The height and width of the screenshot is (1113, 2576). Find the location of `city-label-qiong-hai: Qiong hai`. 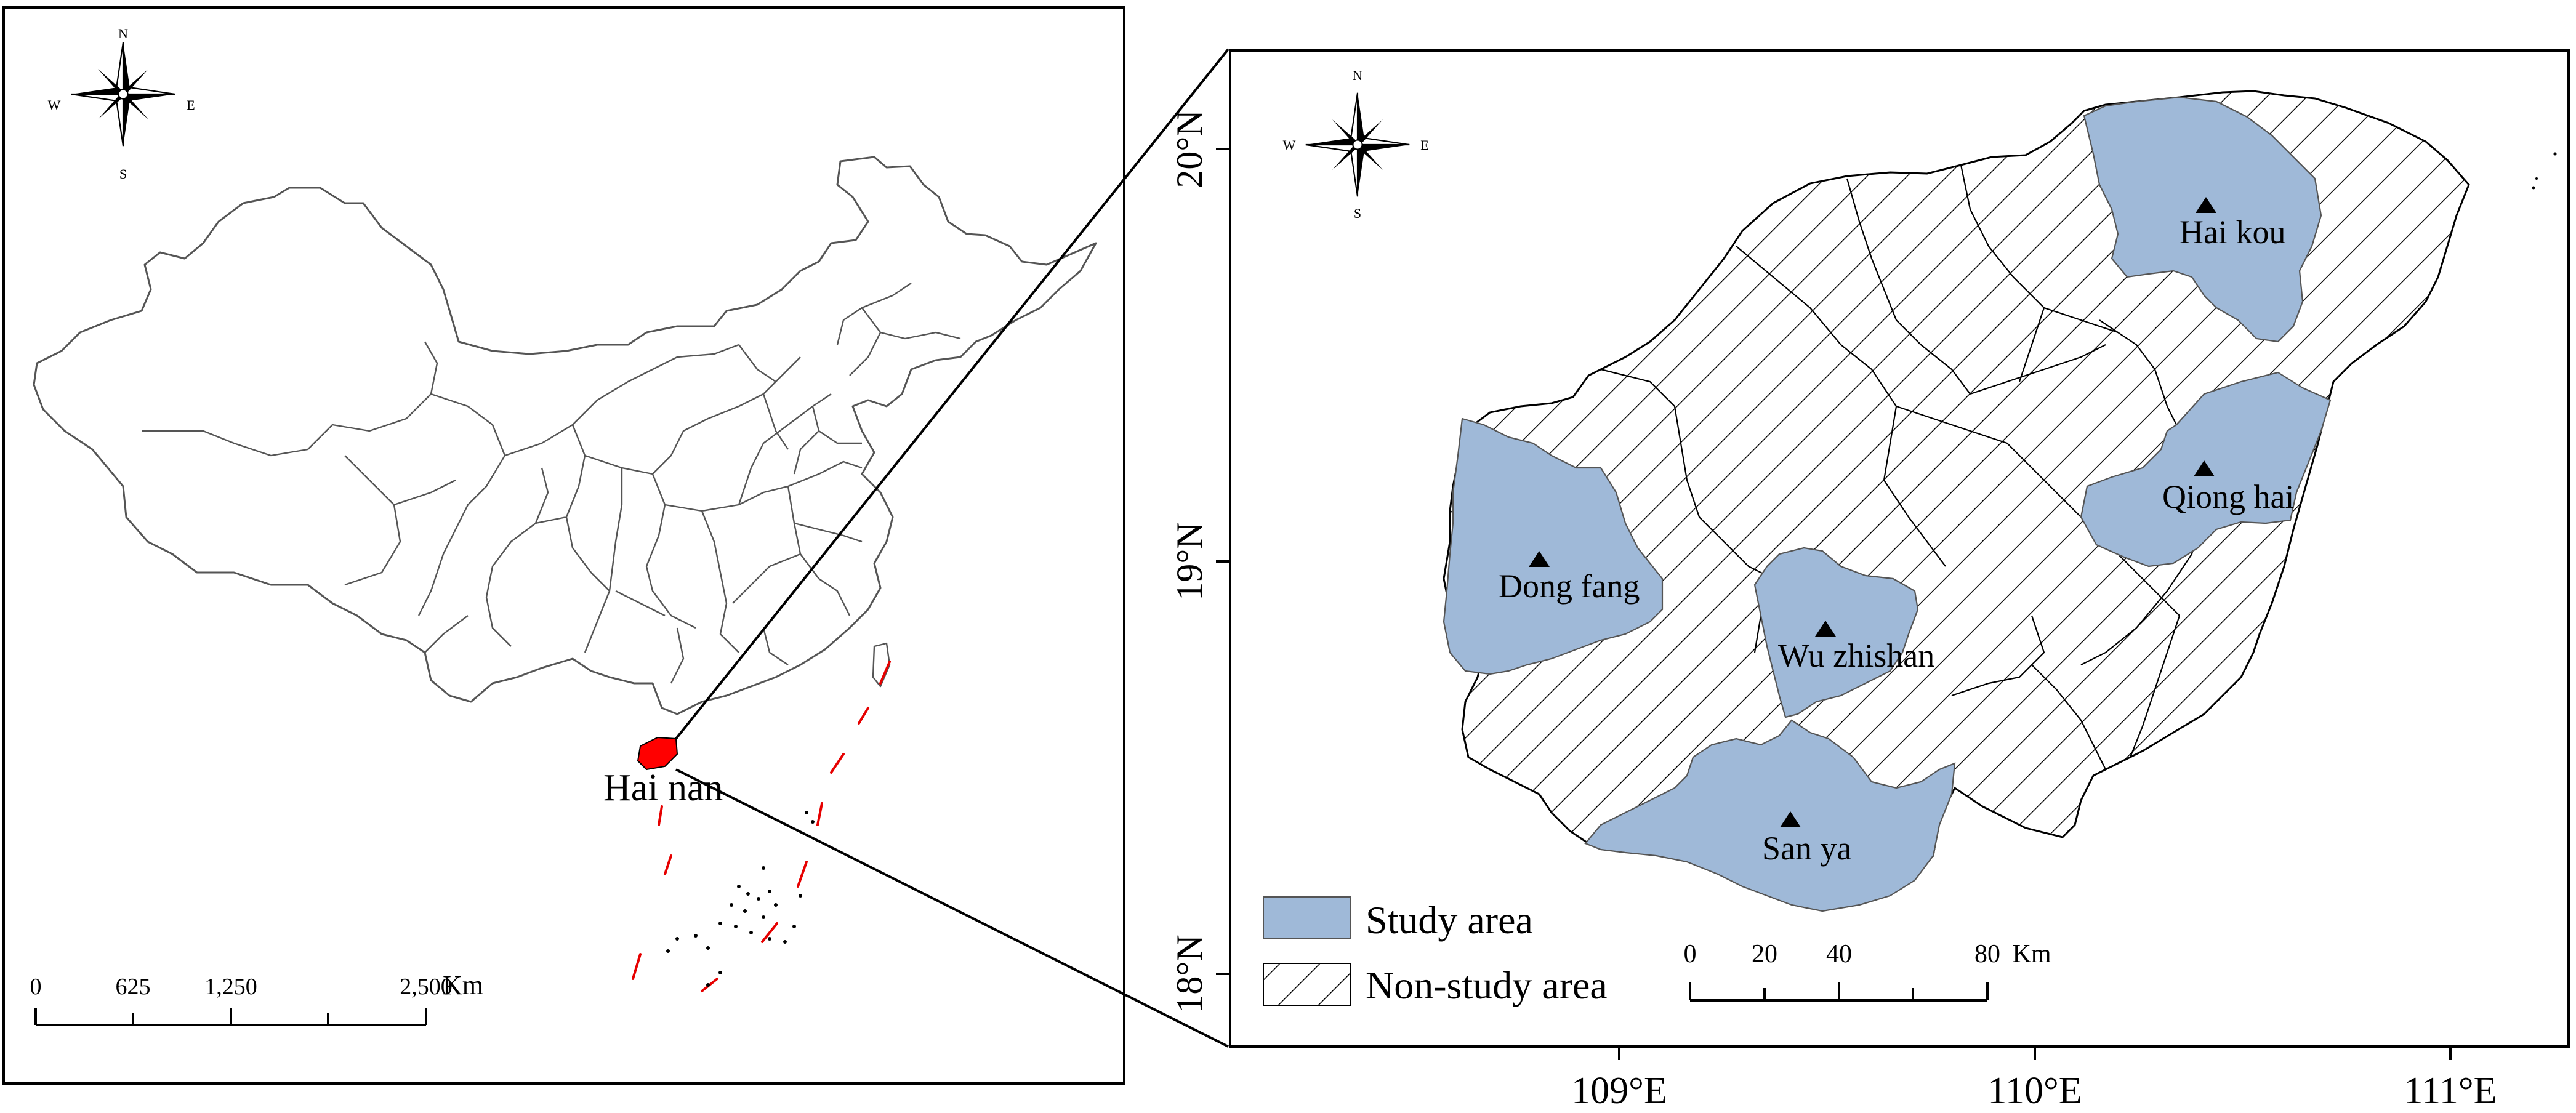

city-label-qiong-hai: Qiong hai is located at coordinates (2228, 496).